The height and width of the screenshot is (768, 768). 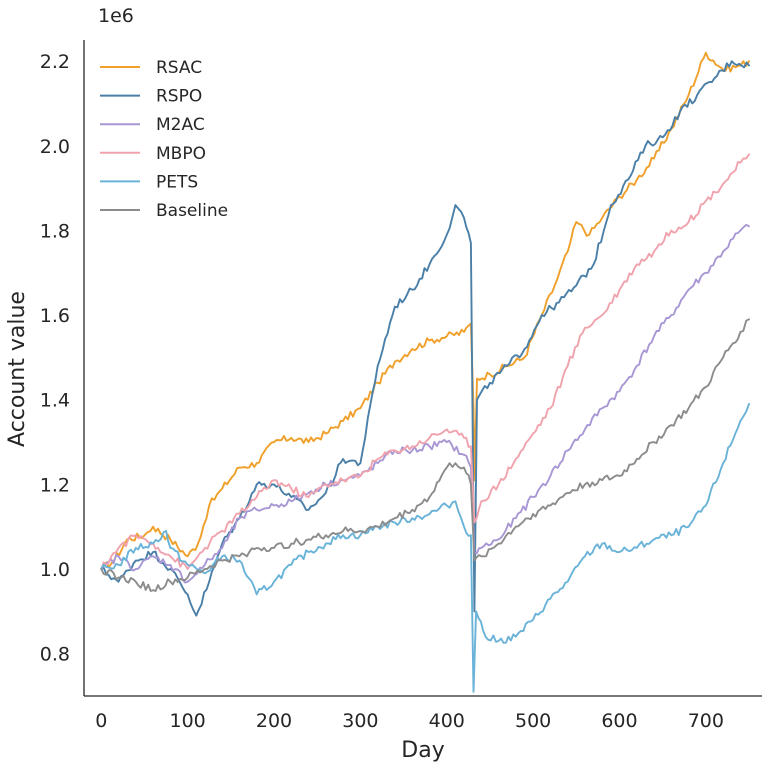 I want to click on y-tick-label: 1.4, so click(x=55, y=401).